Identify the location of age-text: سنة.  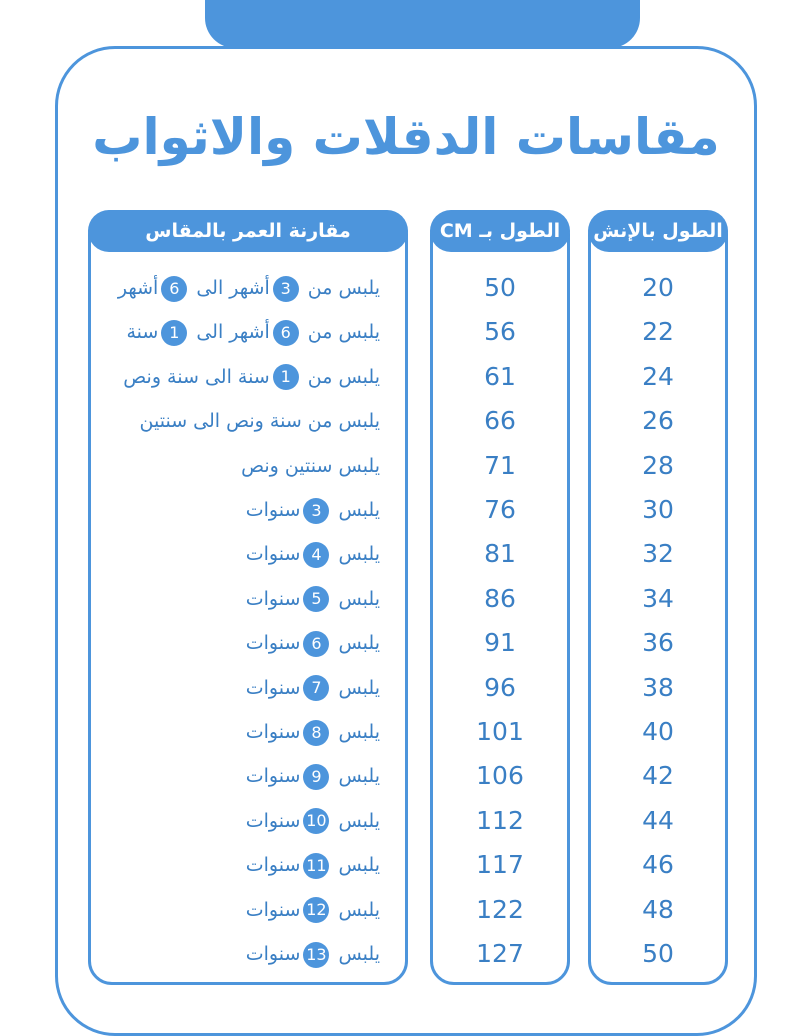
(142, 332).